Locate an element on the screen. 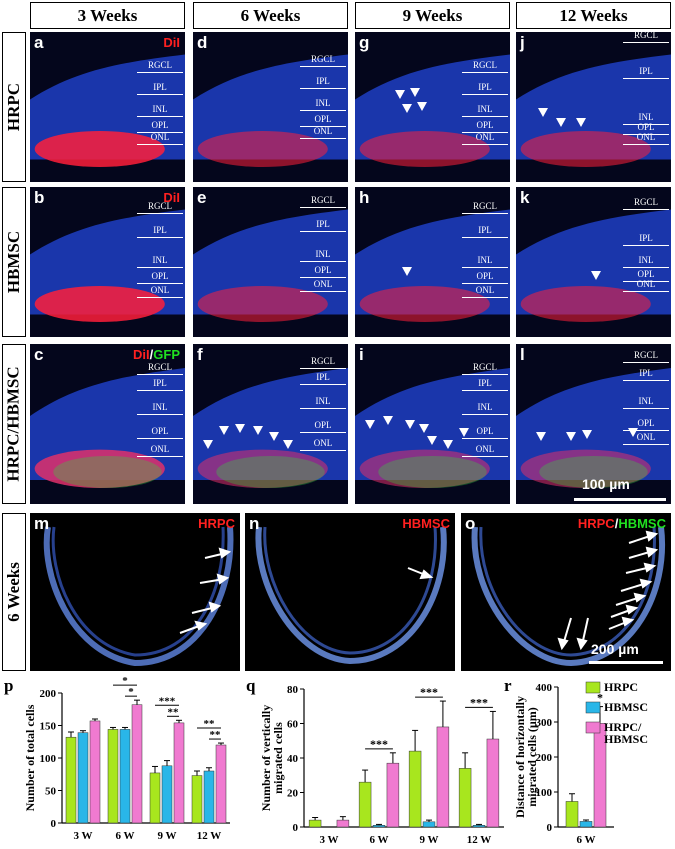 This screenshot has height=849, width=675. legend-swatch is located at coordinates (593, 707).